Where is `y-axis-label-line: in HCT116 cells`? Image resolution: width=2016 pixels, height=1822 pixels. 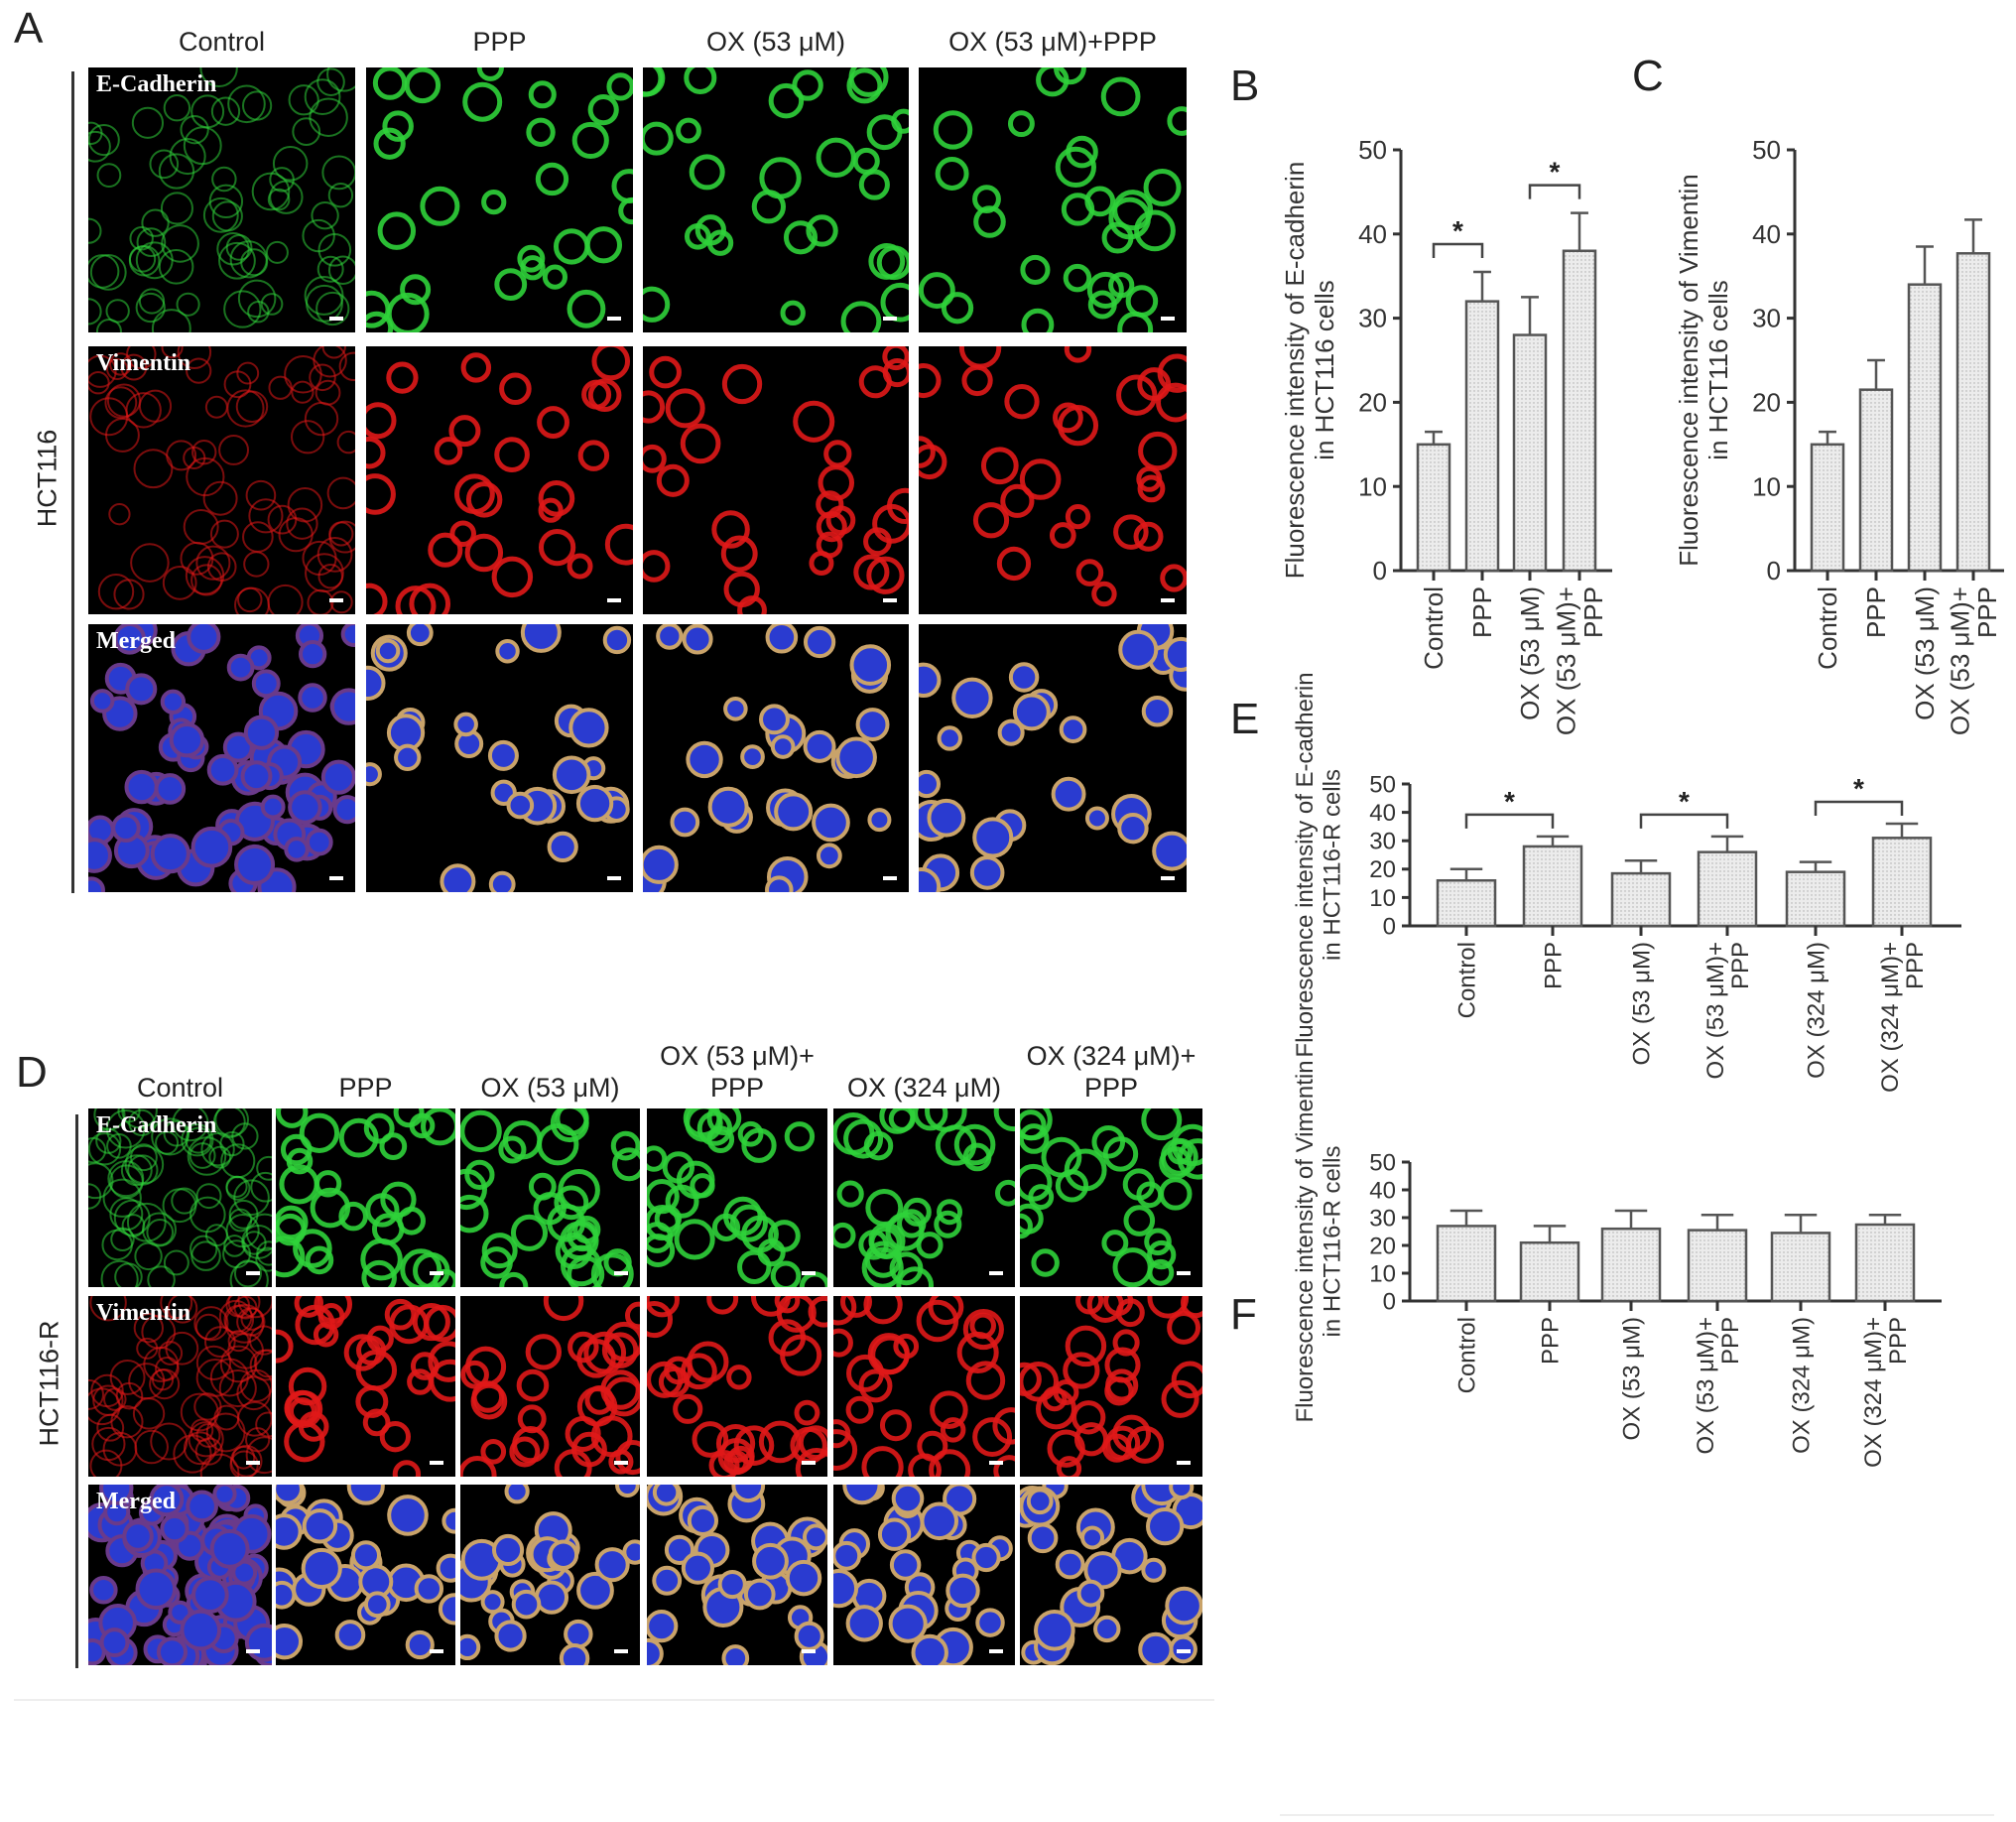
y-axis-label-line: in HCT116 cells is located at coordinates (1718, 370).